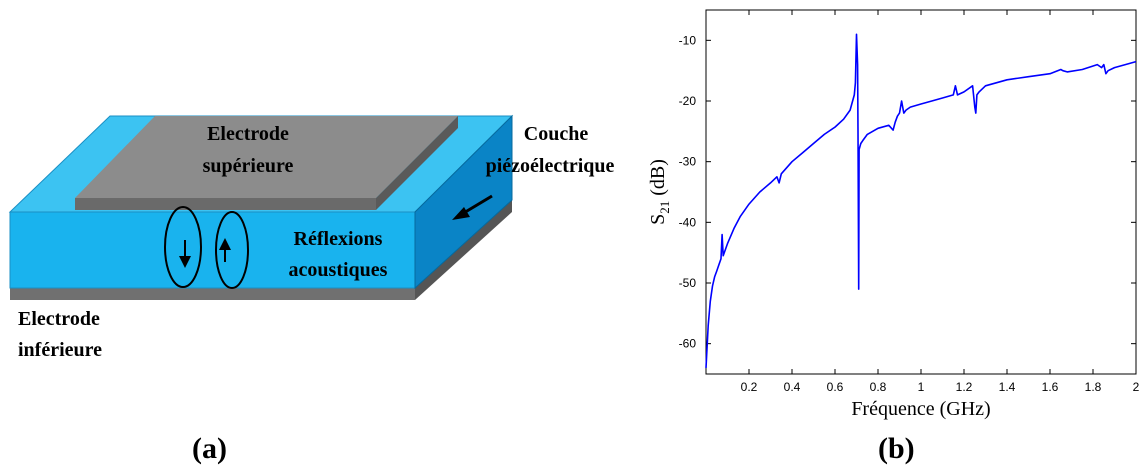 This screenshot has height=474, width=1142. I want to click on piezo-label-1: Couche, so click(556, 134).